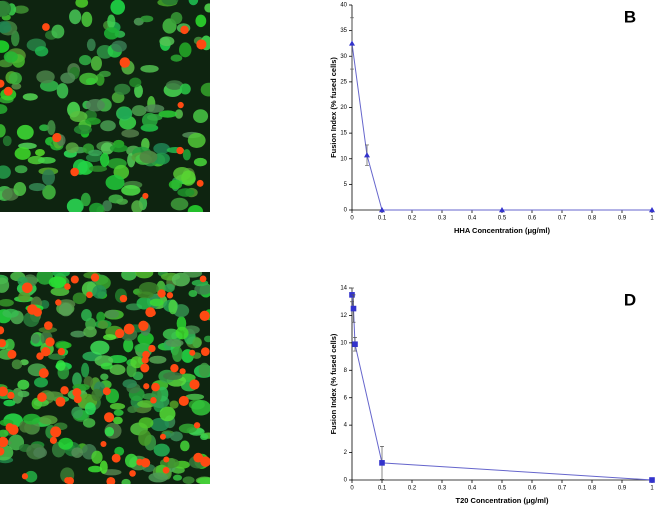 This screenshot has width=658, height=508. I want to click on x-tick-label: 0.3, so click(442, 489).